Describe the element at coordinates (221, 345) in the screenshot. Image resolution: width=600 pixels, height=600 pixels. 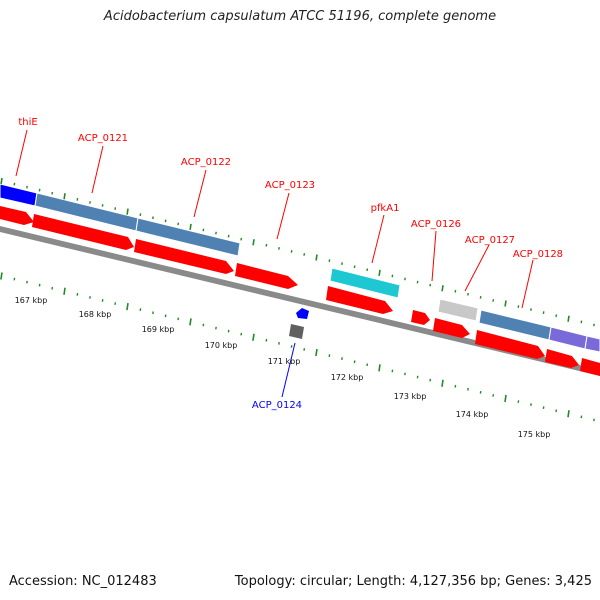
I see `scale-label: 170 kbp` at that location.